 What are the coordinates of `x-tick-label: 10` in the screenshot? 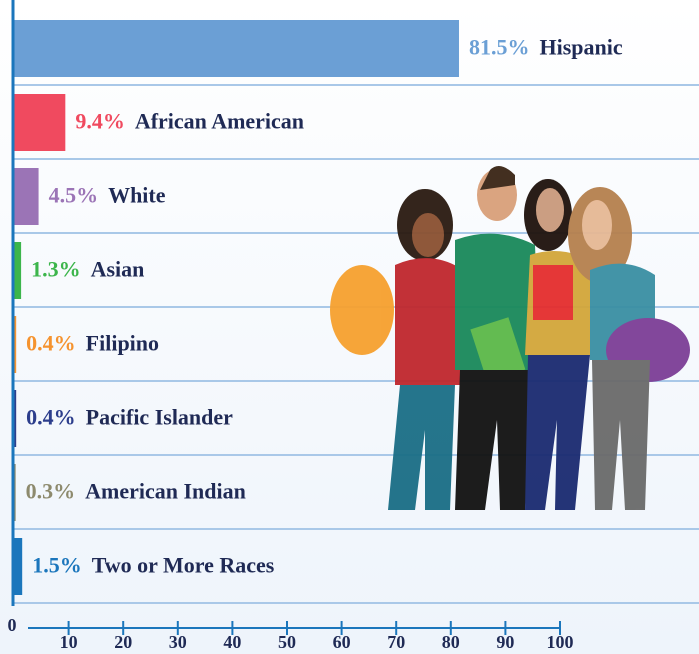 It's located at (69, 642).